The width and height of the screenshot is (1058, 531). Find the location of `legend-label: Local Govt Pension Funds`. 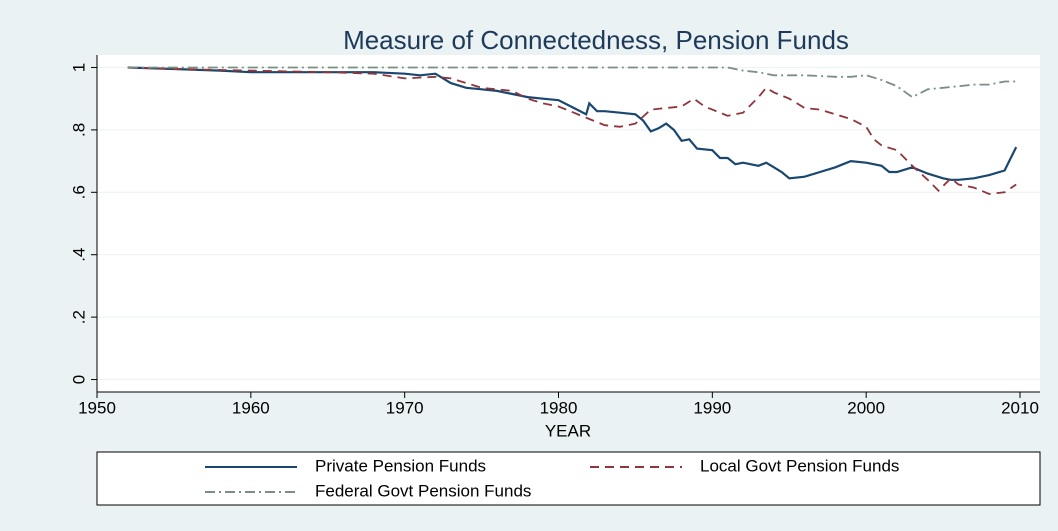

legend-label: Local Govt Pension Funds is located at coordinates (799, 465).